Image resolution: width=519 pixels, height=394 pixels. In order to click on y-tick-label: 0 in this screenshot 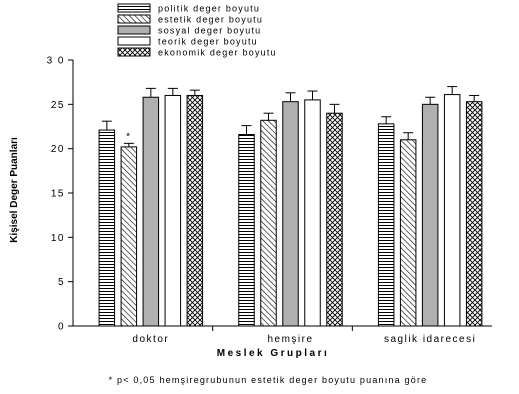, I will do `click(61, 327)`.